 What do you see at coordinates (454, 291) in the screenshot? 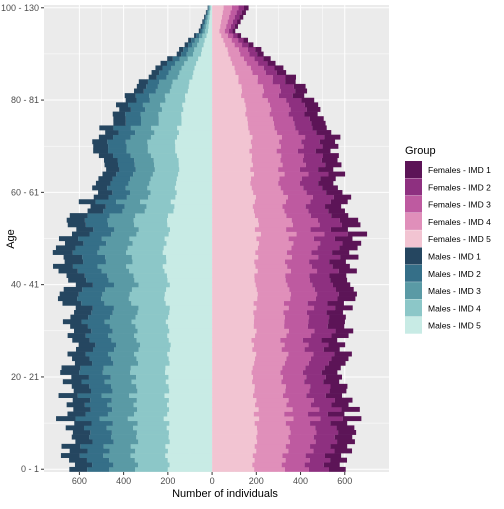
I see `legend-label: Males - IMD 3` at bounding box center [454, 291].